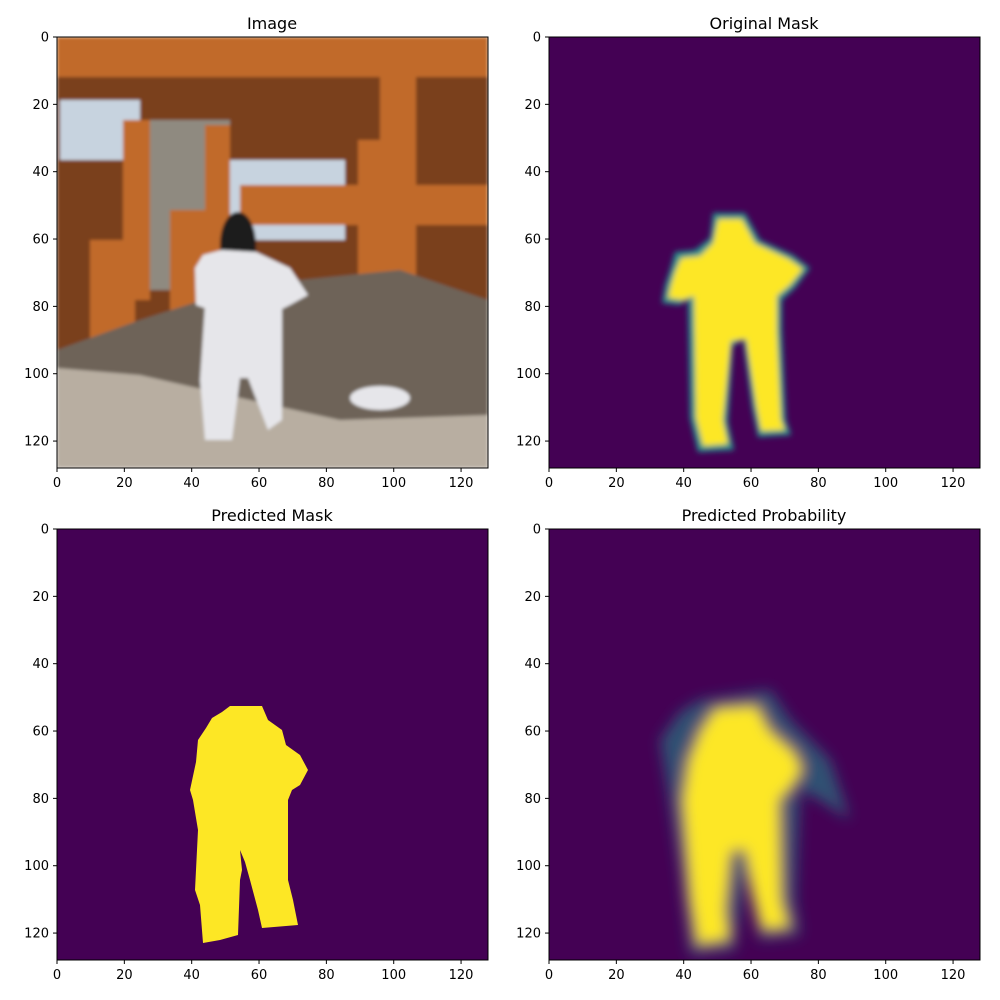 This screenshot has height=1000, width=1000. Describe the element at coordinates (251, 280) in the screenshot. I see `photo-jacket` at that location.